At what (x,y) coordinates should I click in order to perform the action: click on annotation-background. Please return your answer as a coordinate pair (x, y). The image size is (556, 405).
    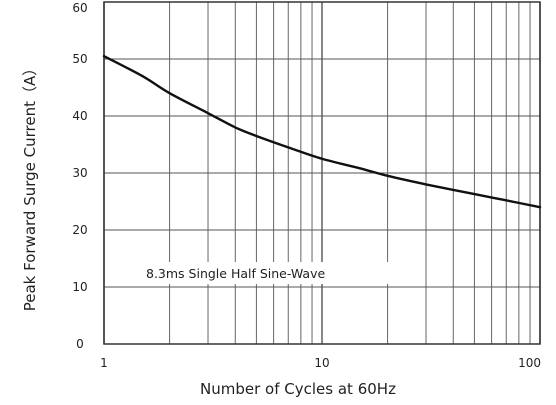
    Looking at the image, I should click on (267, 273).